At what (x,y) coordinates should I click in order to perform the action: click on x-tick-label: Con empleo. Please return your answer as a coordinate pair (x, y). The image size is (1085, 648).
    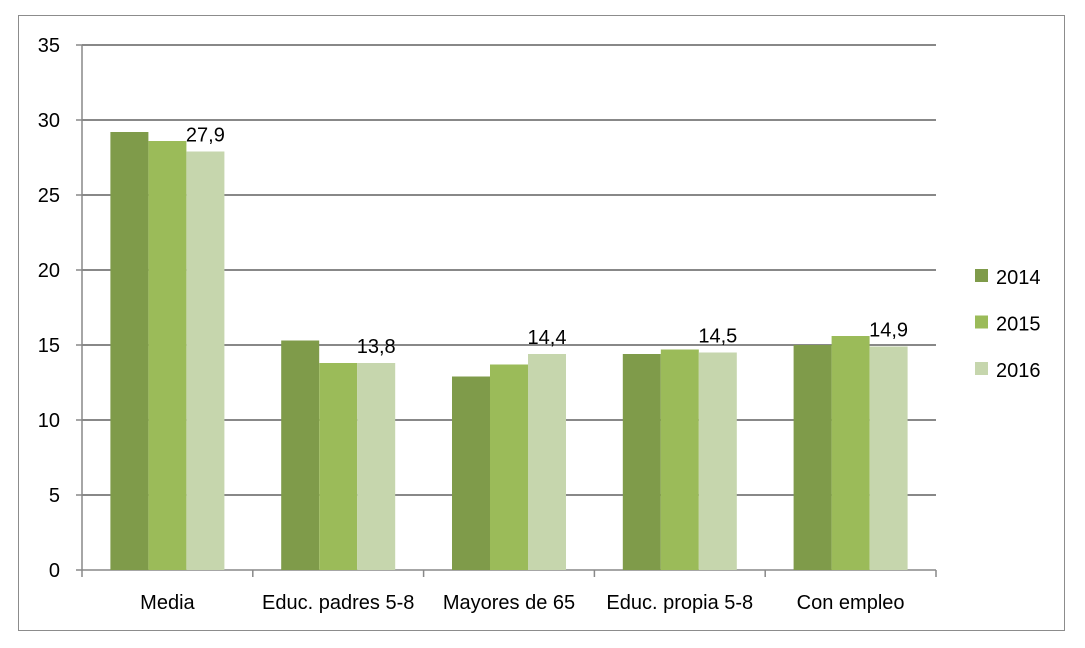
    Looking at the image, I should click on (851, 603).